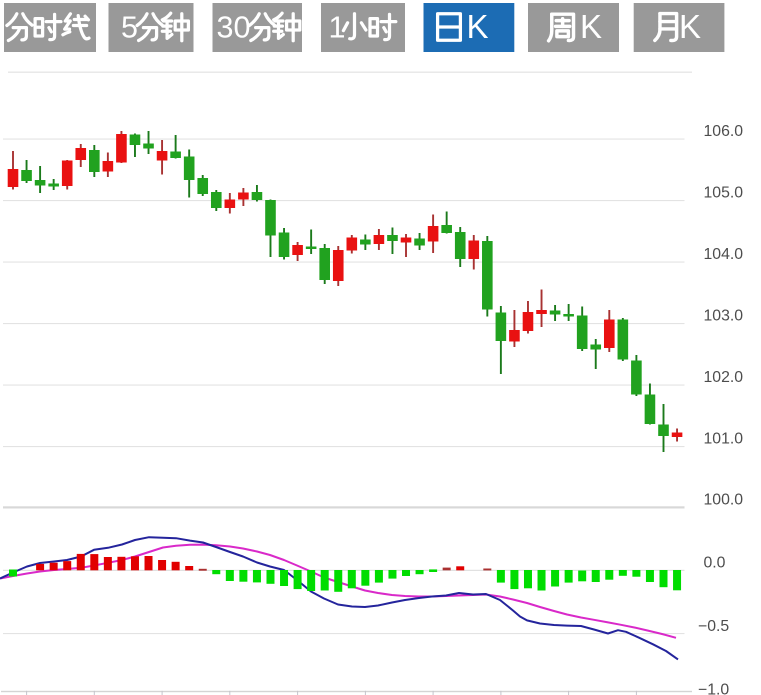  What do you see at coordinates (724, 131) in the screenshot?
I see `svg-text: 106.0` at bounding box center [724, 131].